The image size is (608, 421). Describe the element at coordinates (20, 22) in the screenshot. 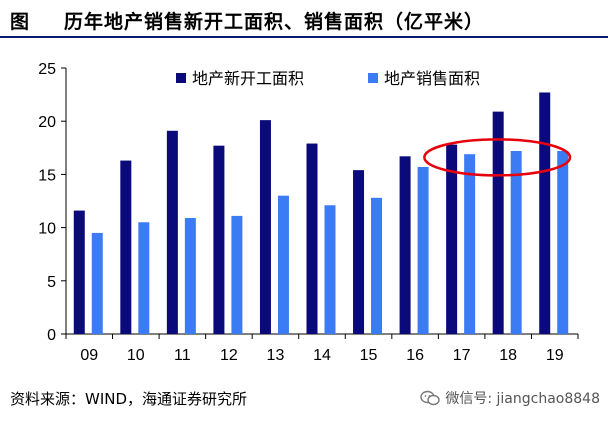

I see `figure-label: 图` at that location.